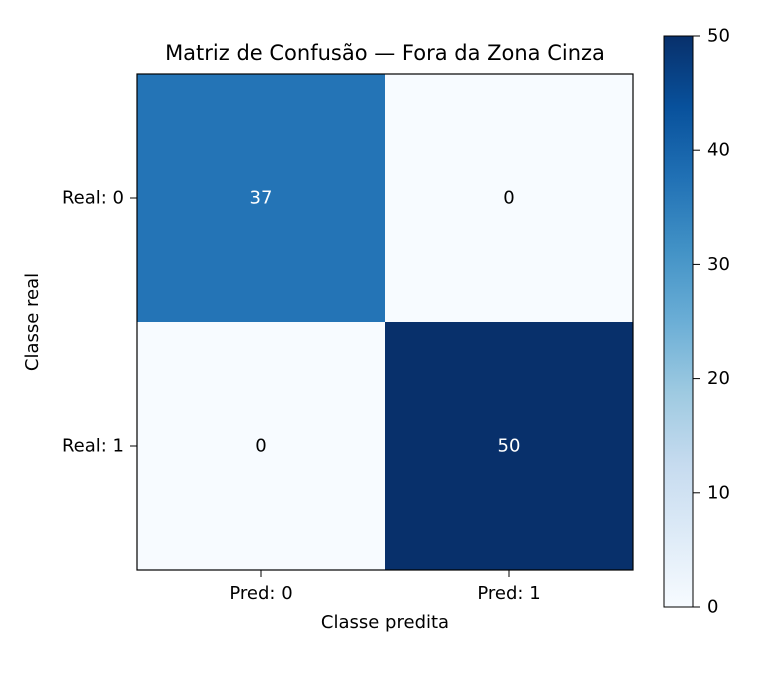 The image size is (780, 675). Describe the element at coordinates (93, 198) in the screenshot. I see `y-tick-label: Real: 0` at that location.